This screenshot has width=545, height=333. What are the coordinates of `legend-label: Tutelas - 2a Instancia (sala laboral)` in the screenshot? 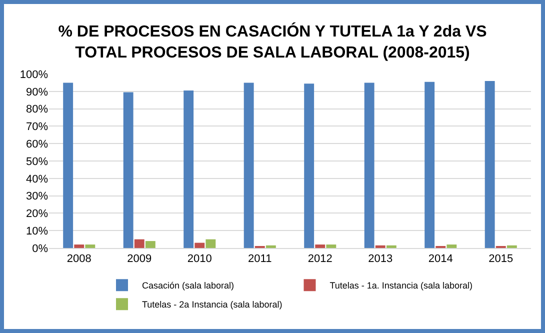 It's located at (212, 305).